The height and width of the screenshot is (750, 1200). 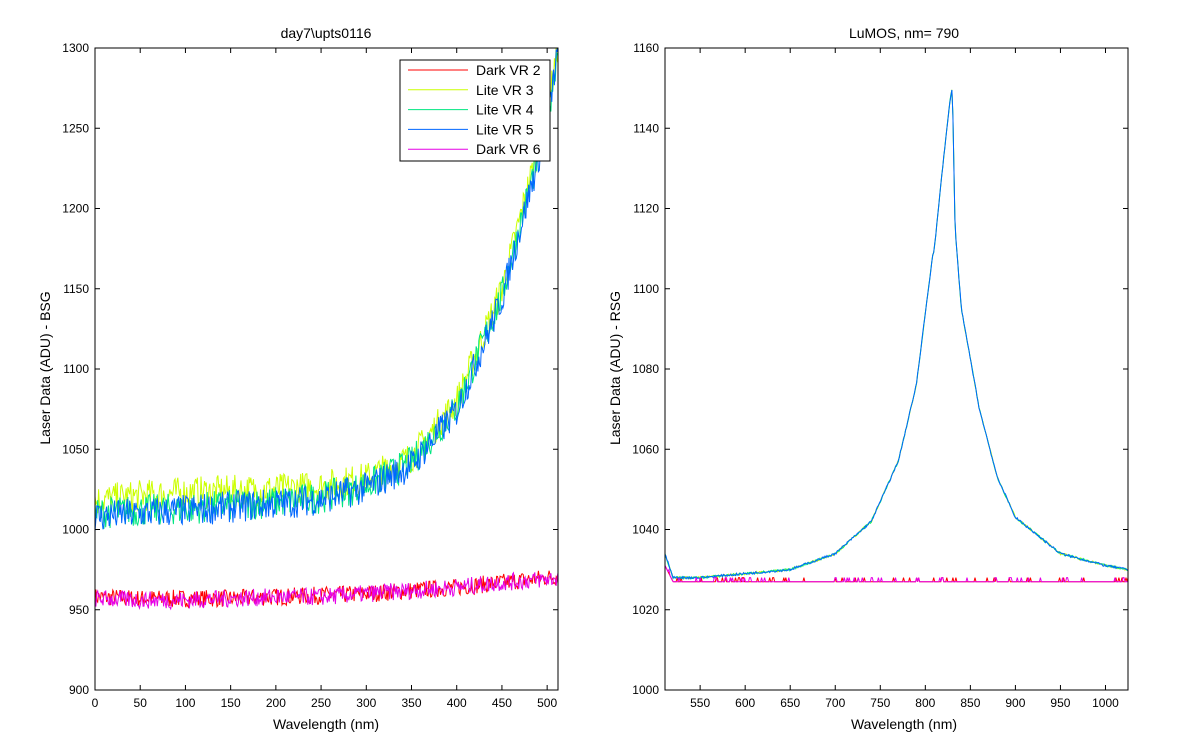 What do you see at coordinates (790, 703) in the screenshot?
I see `right-chart-xtick-label: 650` at bounding box center [790, 703].